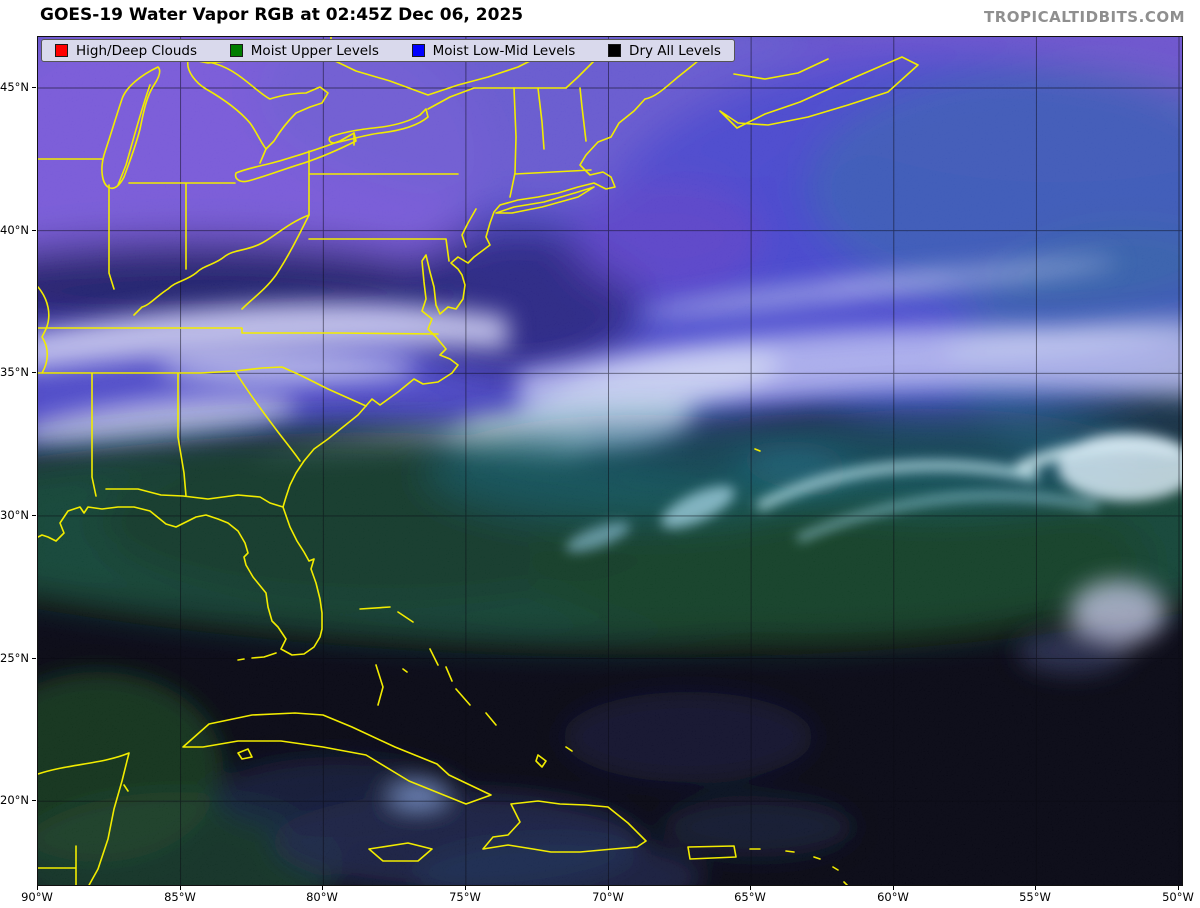 This screenshot has height=908, width=1200. Describe the element at coordinates (236, 50) in the screenshot. I see `green-swatch-icon` at that location.